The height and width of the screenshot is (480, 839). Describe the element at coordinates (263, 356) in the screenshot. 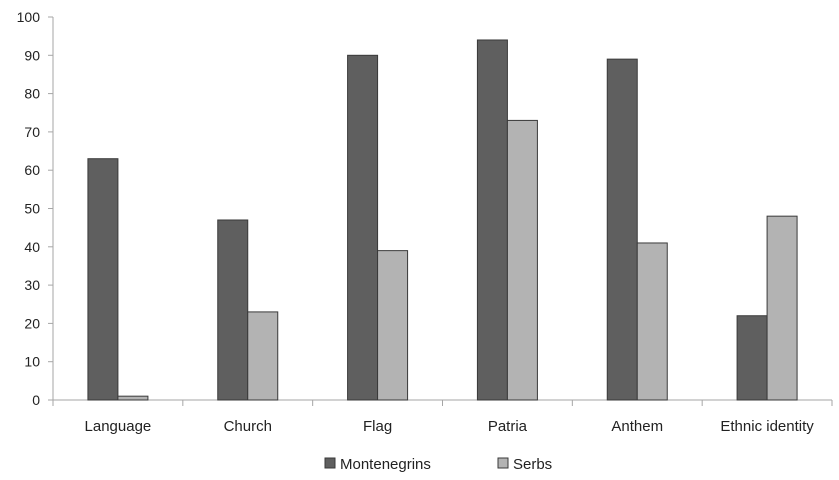

I see `bar-serbs-church` at that location.